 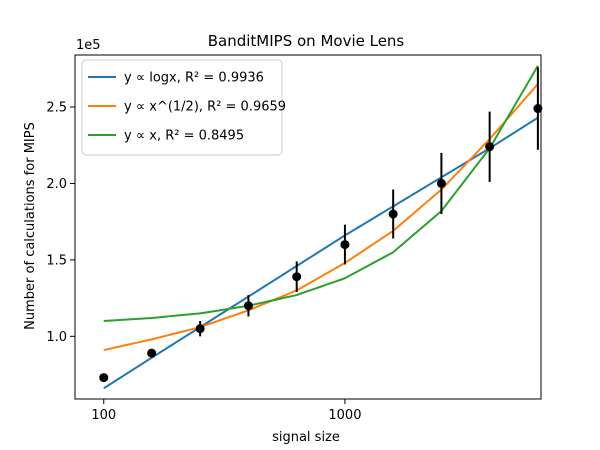 I want to click on legend-box, so click(x=182, y=107).